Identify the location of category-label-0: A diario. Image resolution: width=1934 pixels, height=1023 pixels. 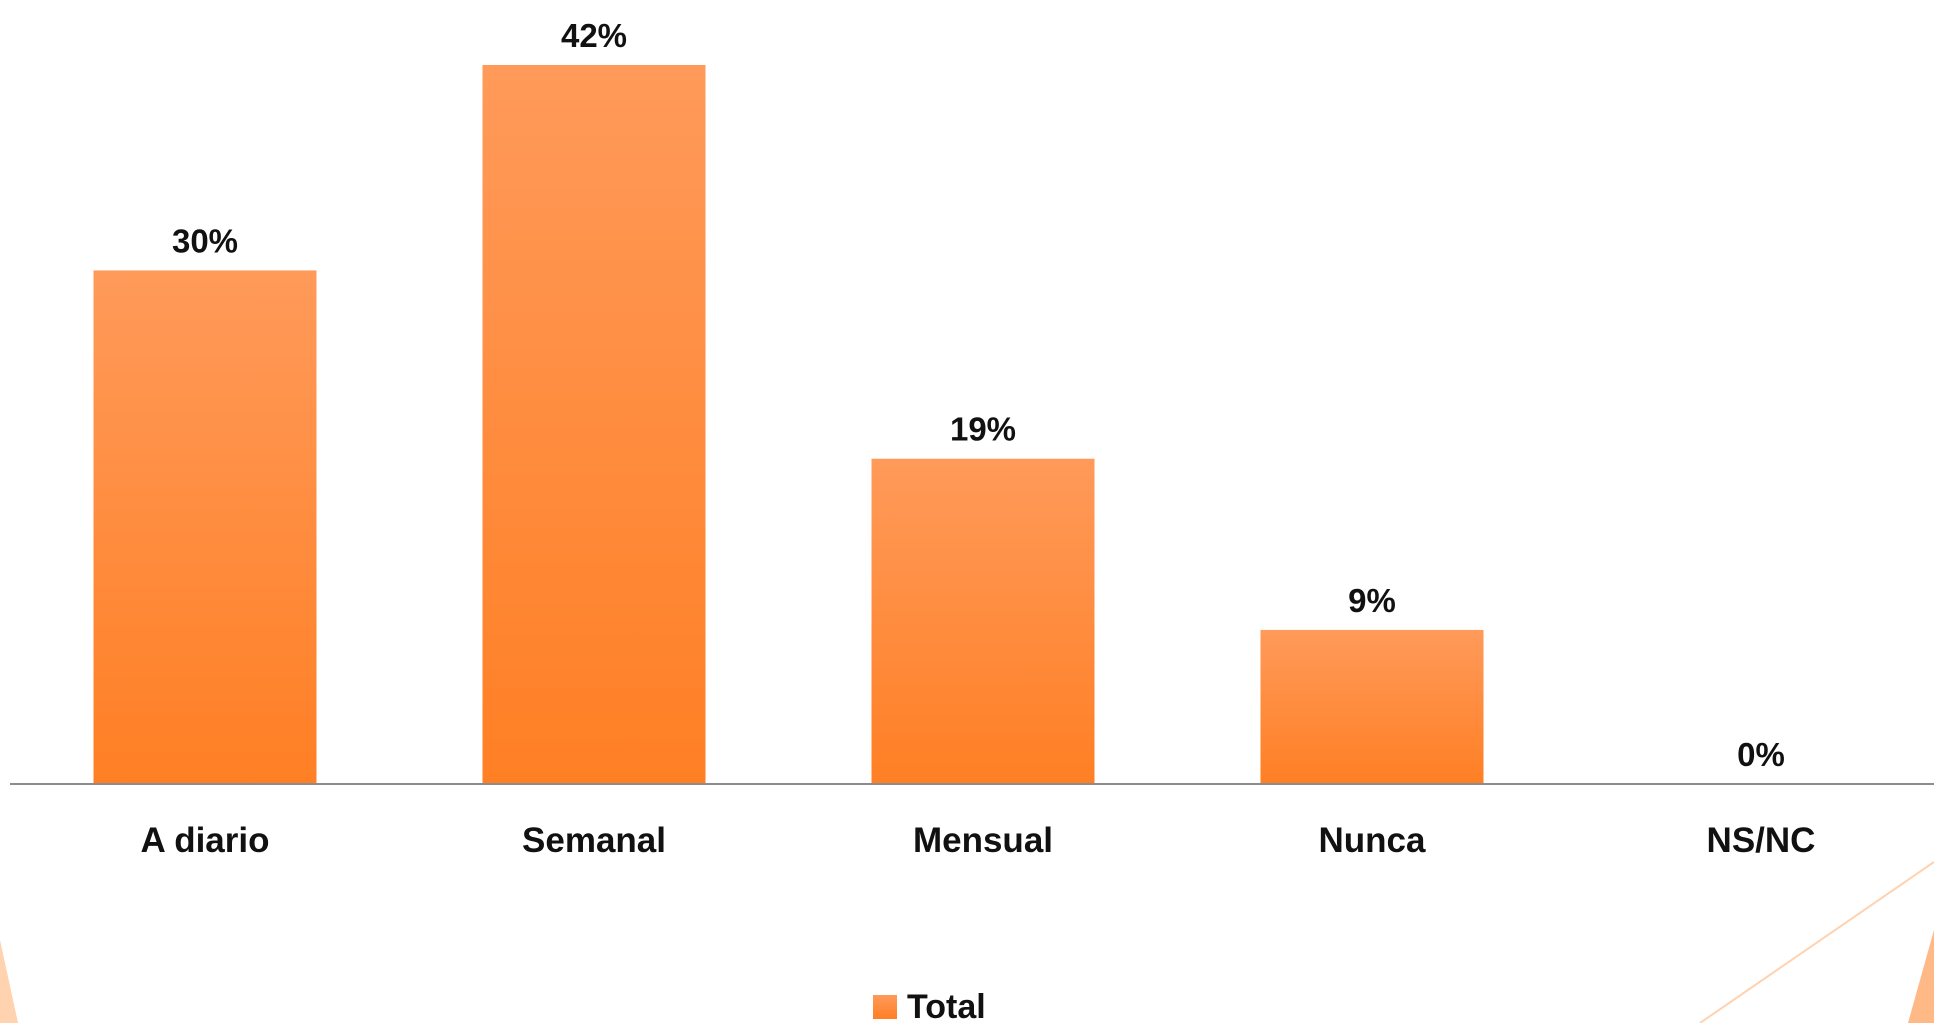
(205, 840).